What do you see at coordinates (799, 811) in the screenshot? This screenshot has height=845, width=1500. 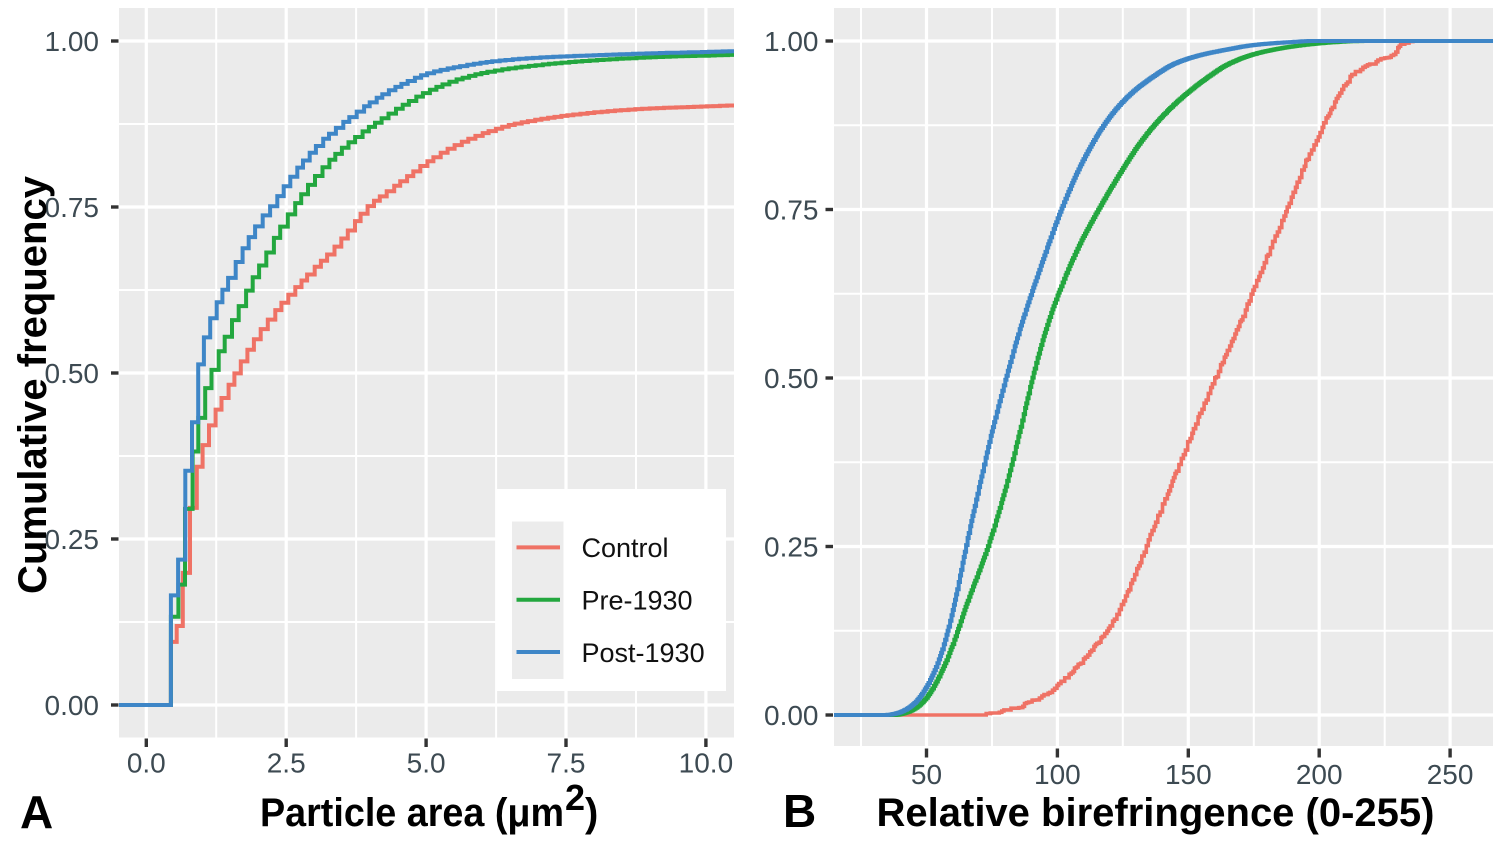 I see `svg-text: B` at bounding box center [799, 811].